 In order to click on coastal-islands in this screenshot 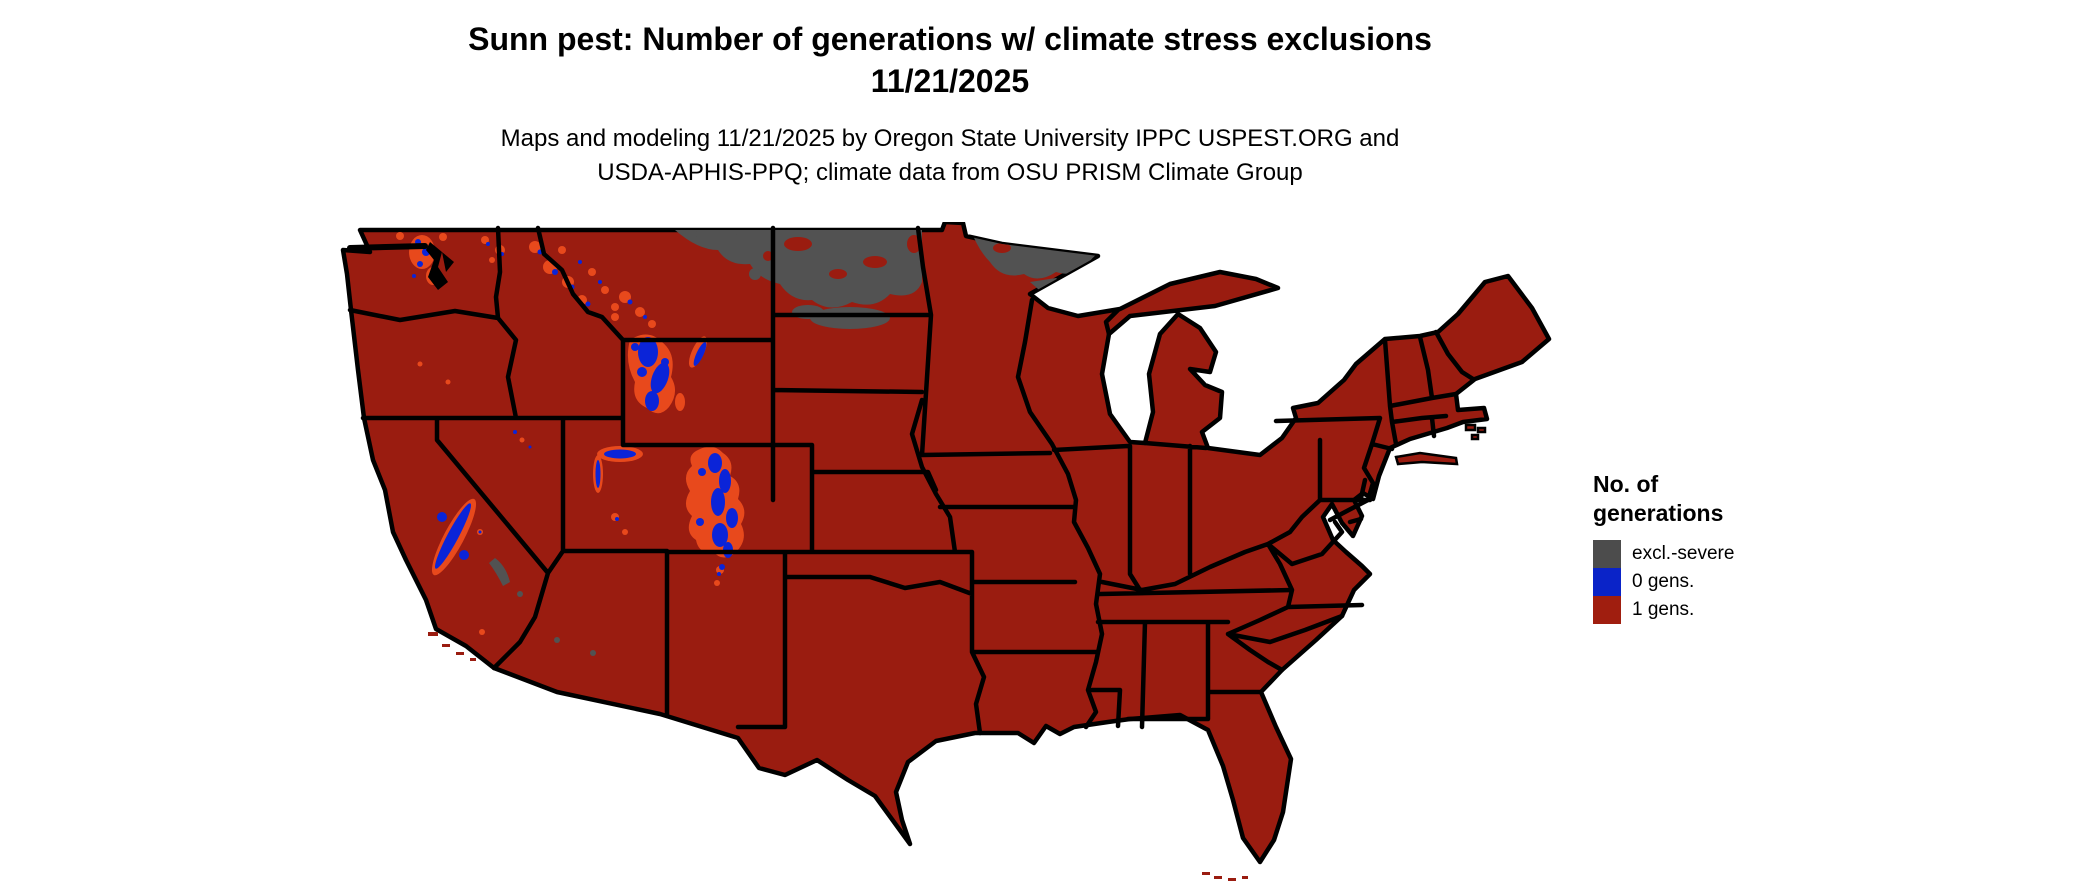, I will do `click(1440, 444)`.